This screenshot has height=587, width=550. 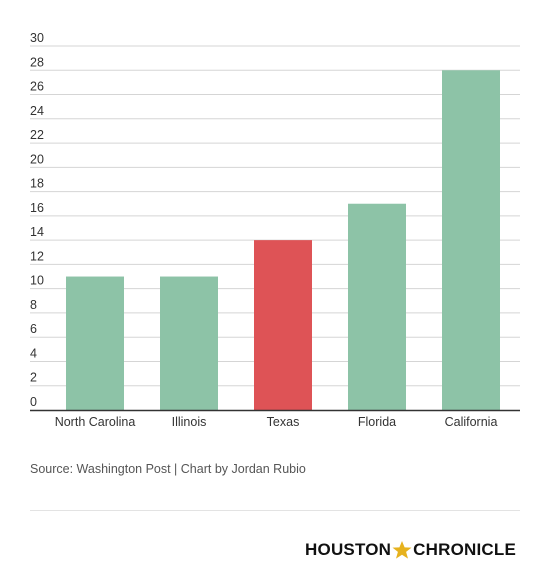 I want to click on footer-divider, so click(x=275, y=510).